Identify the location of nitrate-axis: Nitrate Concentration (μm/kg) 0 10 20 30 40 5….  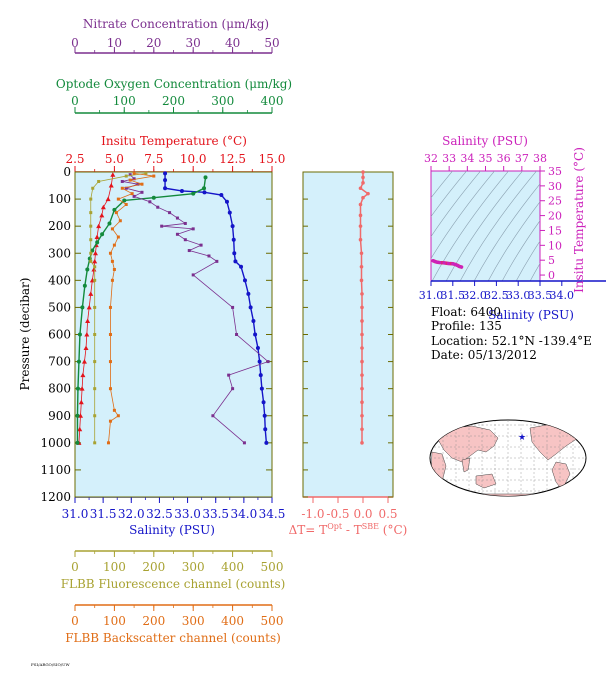
(175, 35).